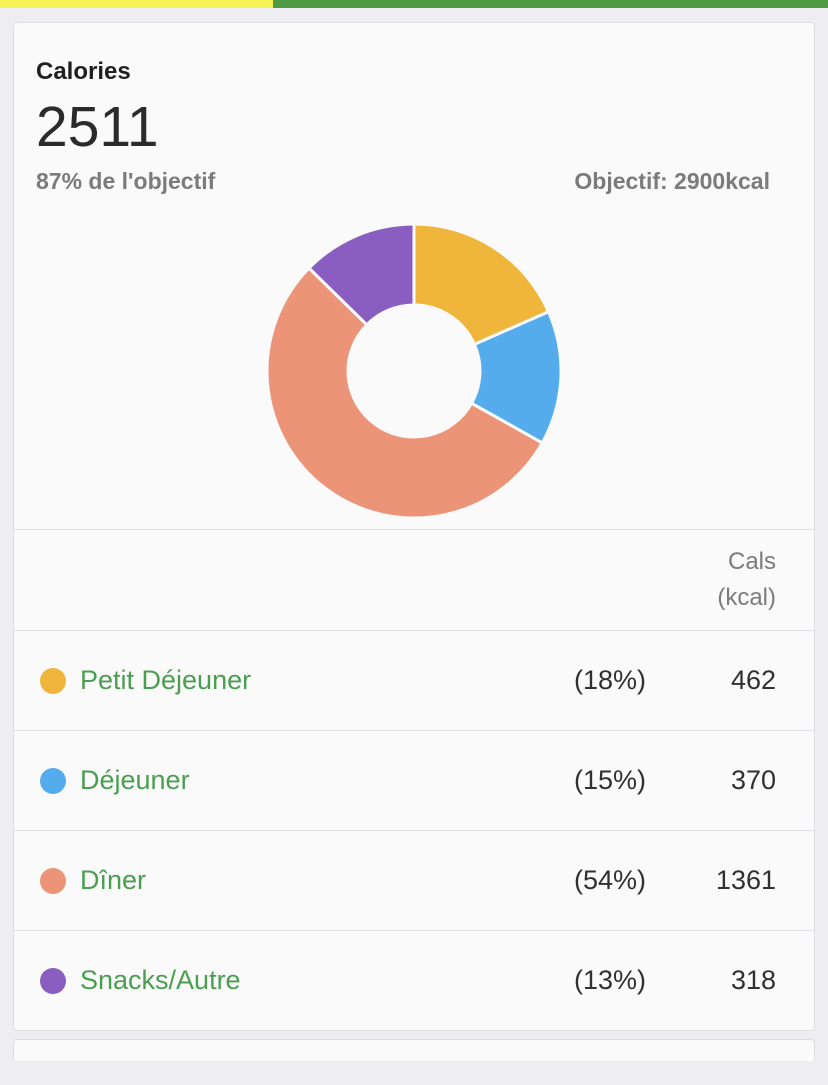 This screenshot has width=828, height=1085. What do you see at coordinates (137, 4) in the screenshot?
I see `day-progress-fill` at bounding box center [137, 4].